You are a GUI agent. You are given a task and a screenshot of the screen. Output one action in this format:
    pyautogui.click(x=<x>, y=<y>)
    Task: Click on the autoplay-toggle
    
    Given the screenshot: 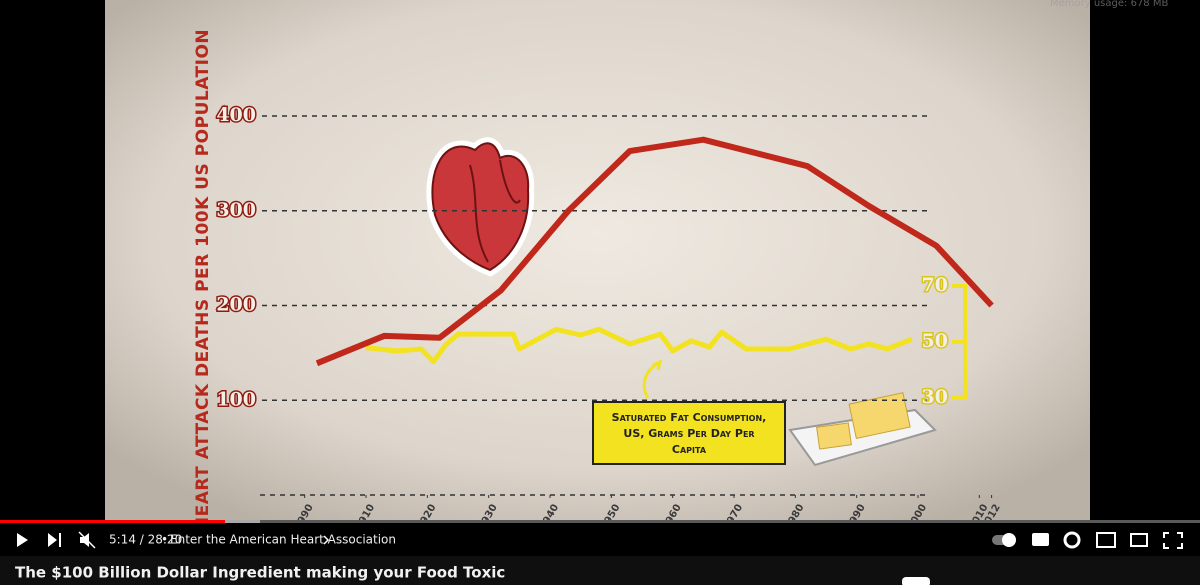 What is the action you would take?
    pyautogui.click(x=1004, y=540)
    